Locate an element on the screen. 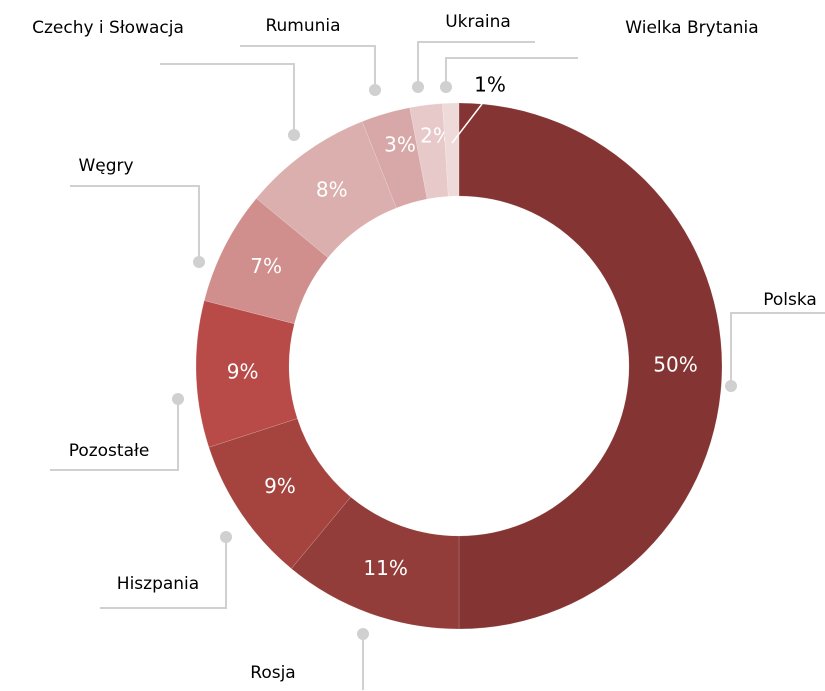  category-label: Rumunia is located at coordinates (302, 26).